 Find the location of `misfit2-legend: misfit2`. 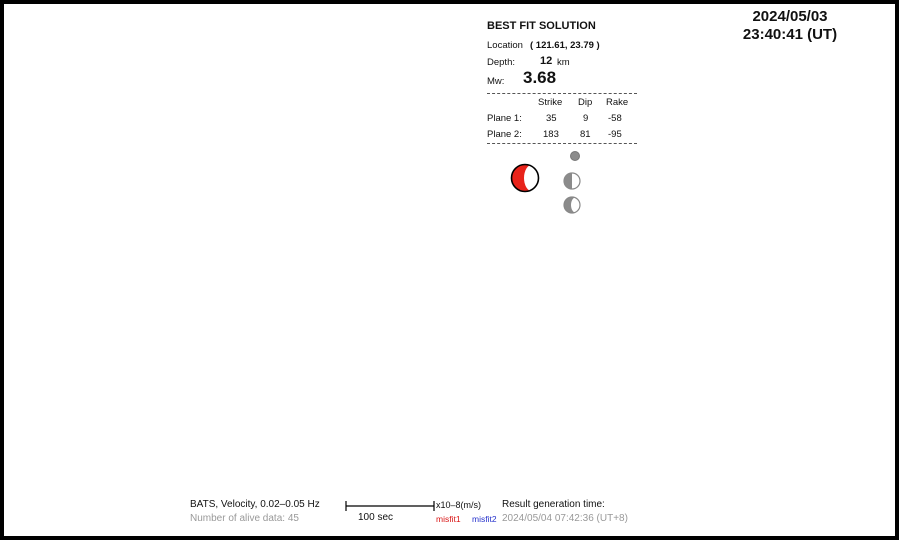

misfit2-legend: misfit2 is located at coordinates (484, 519).